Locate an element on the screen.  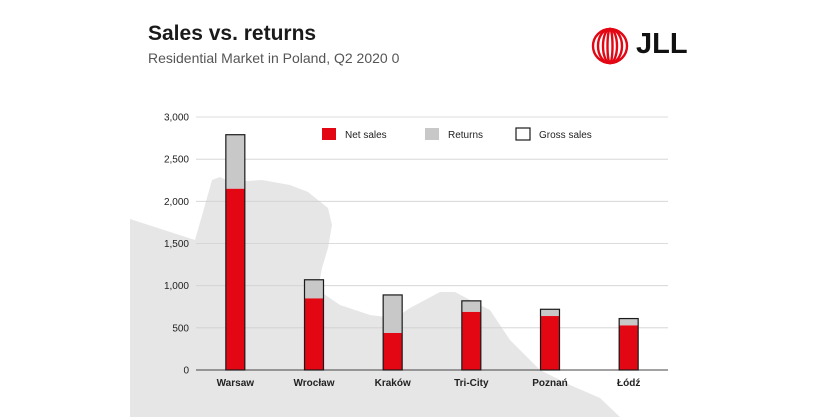
legend: Net sales Returns Gross sales is located at coordinates (457, 134).